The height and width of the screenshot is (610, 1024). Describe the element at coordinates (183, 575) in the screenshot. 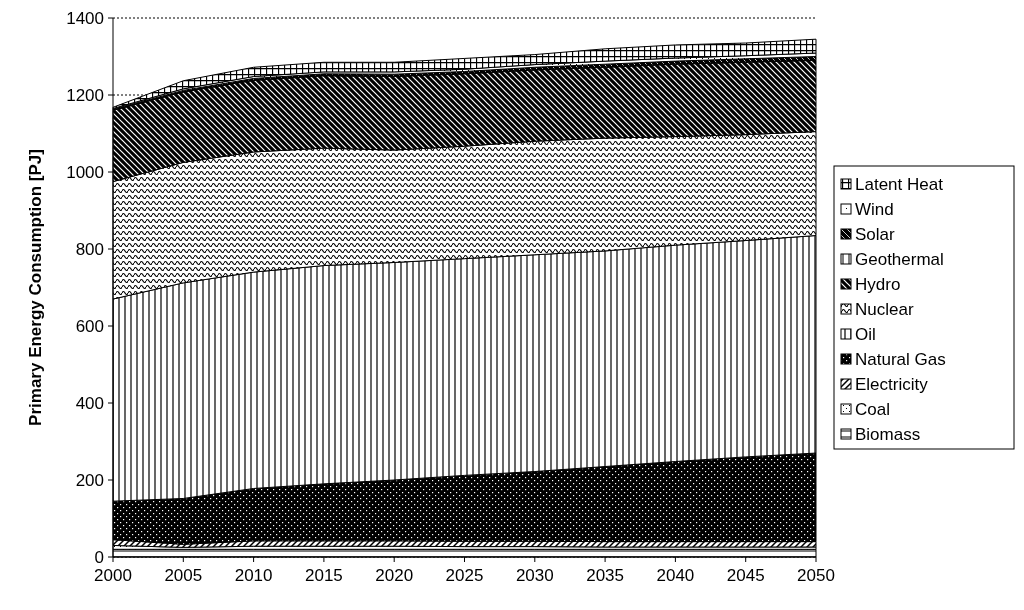

I see `x-tick-label: 2005` at that location.